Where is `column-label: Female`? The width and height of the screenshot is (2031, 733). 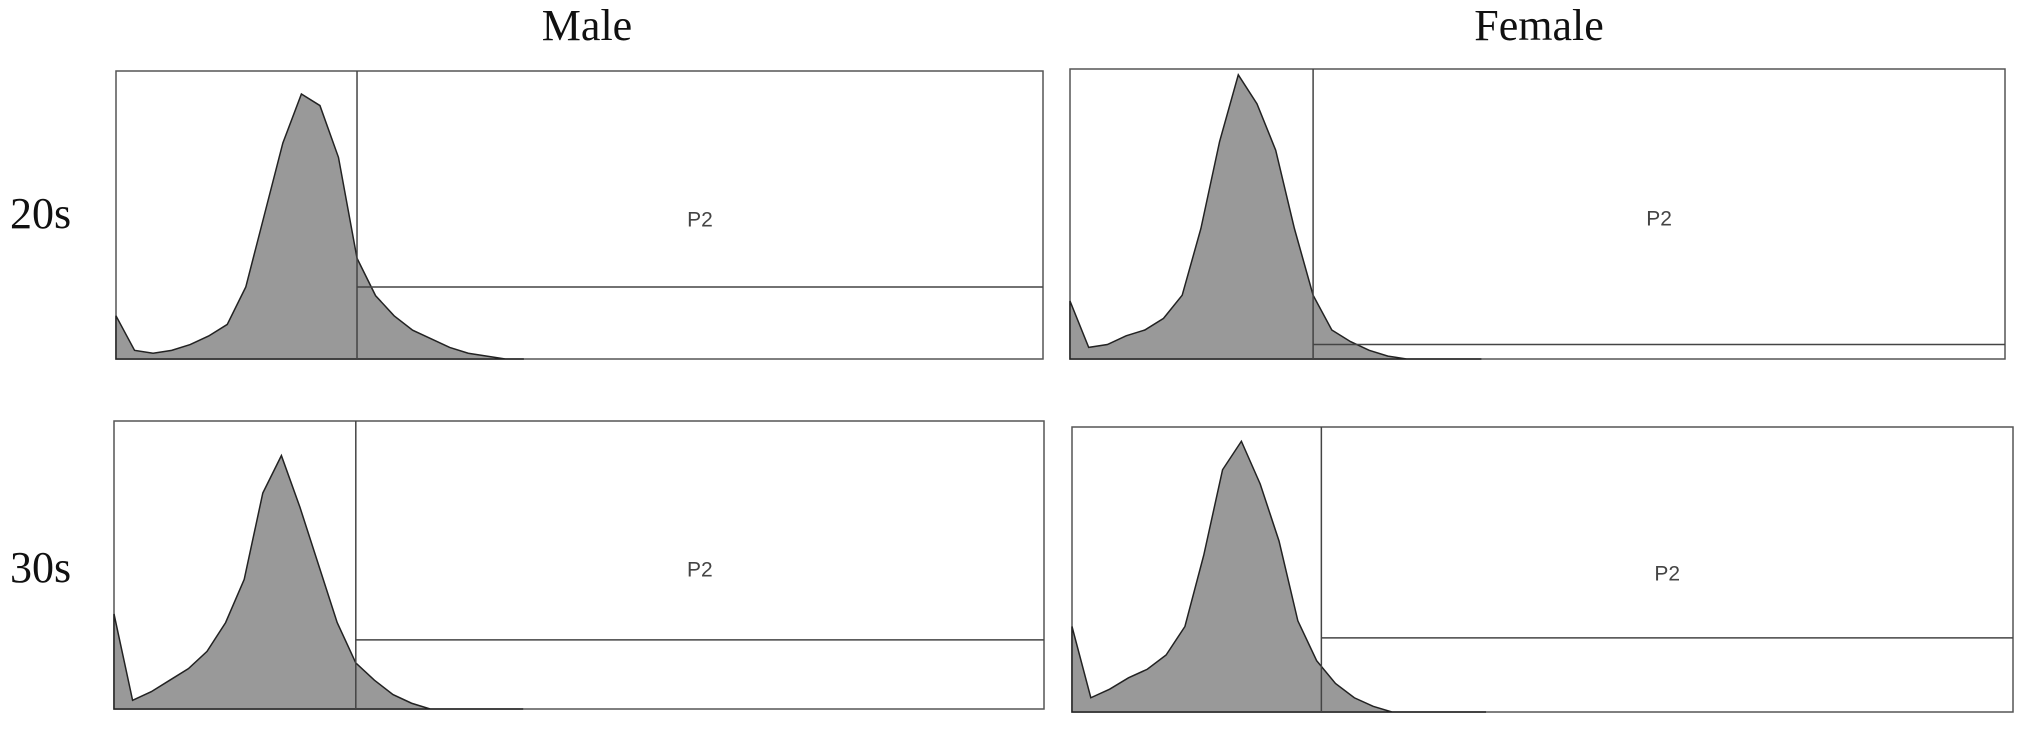 column-label: Female is located at coordinates (1539, 25).